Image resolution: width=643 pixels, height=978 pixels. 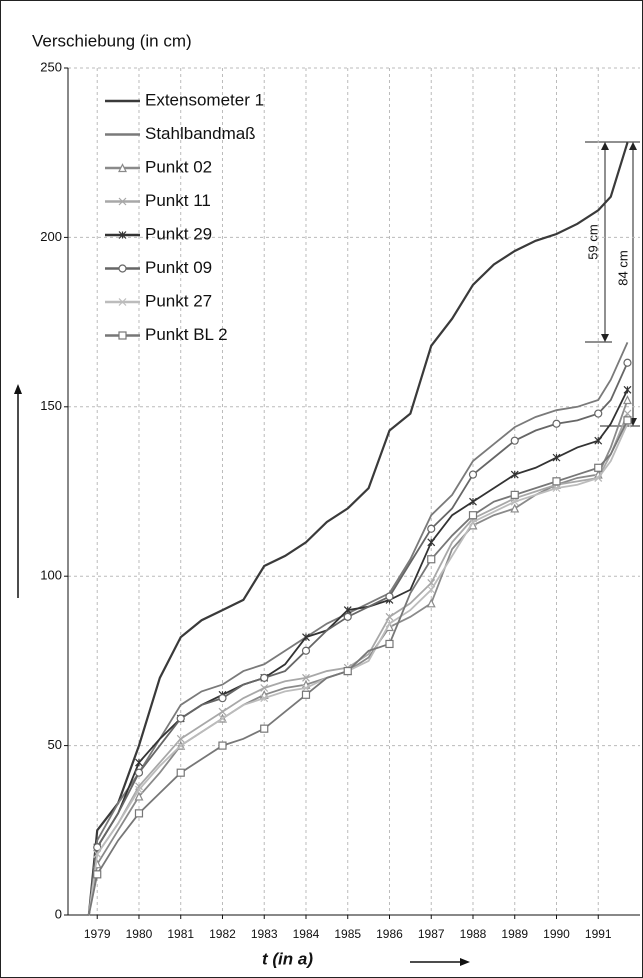 I want to click on dimension-lines, so click(x=612, y=284).